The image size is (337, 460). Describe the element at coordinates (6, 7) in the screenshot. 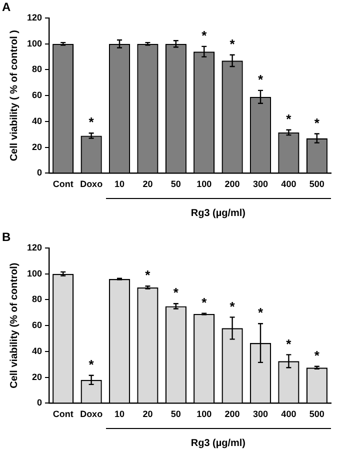

I see `chart-title: A` at that location.